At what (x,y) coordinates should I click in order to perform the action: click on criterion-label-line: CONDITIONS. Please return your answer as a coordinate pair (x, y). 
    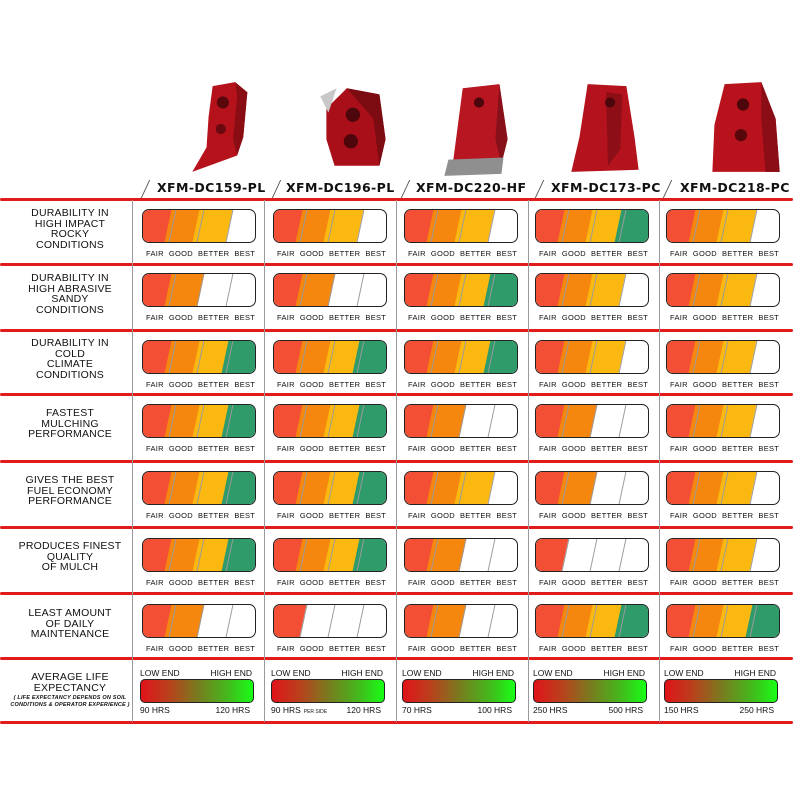
    Looking at the image, I should click on (70, 244).